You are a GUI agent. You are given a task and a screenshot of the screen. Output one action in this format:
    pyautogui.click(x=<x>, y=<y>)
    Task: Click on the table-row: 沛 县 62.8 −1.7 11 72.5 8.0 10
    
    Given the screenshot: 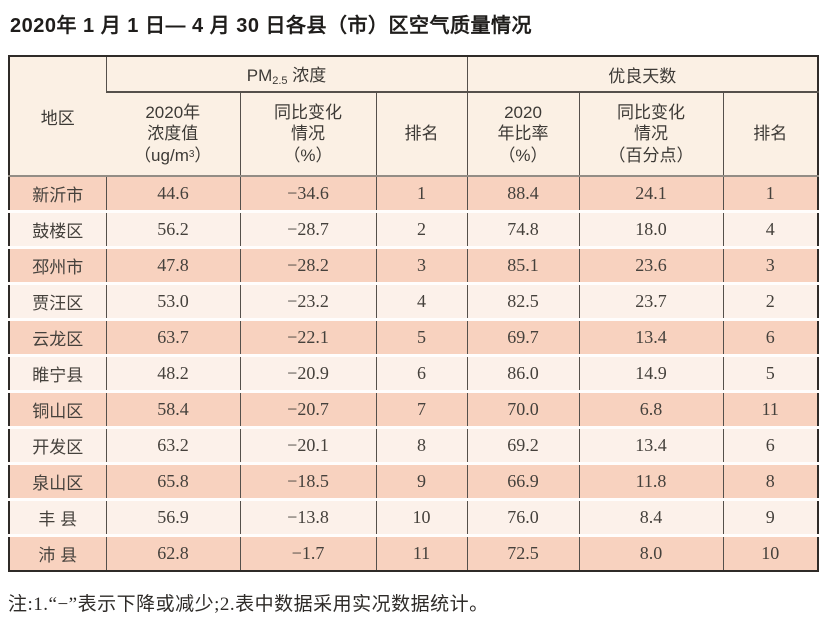 What is the action you would take?
    pyautogui.click(x=414, y=553)
    